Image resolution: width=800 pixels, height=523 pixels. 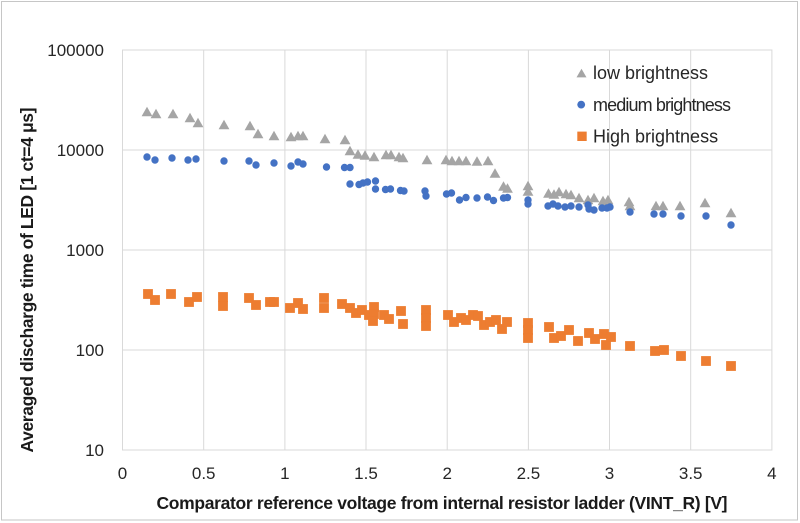 I want to click on svg-text: 1000, so click(x=85, y=250).